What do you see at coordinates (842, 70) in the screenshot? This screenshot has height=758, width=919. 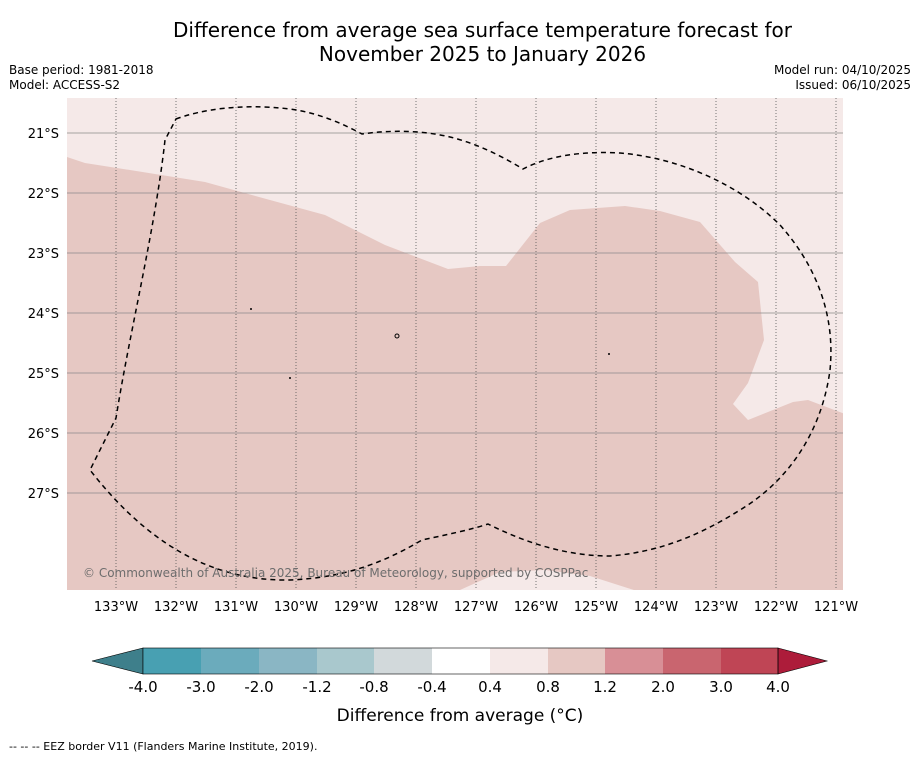 I see `model-run-date: Model run: 04/10/2025` at bounding box center [842, 70].